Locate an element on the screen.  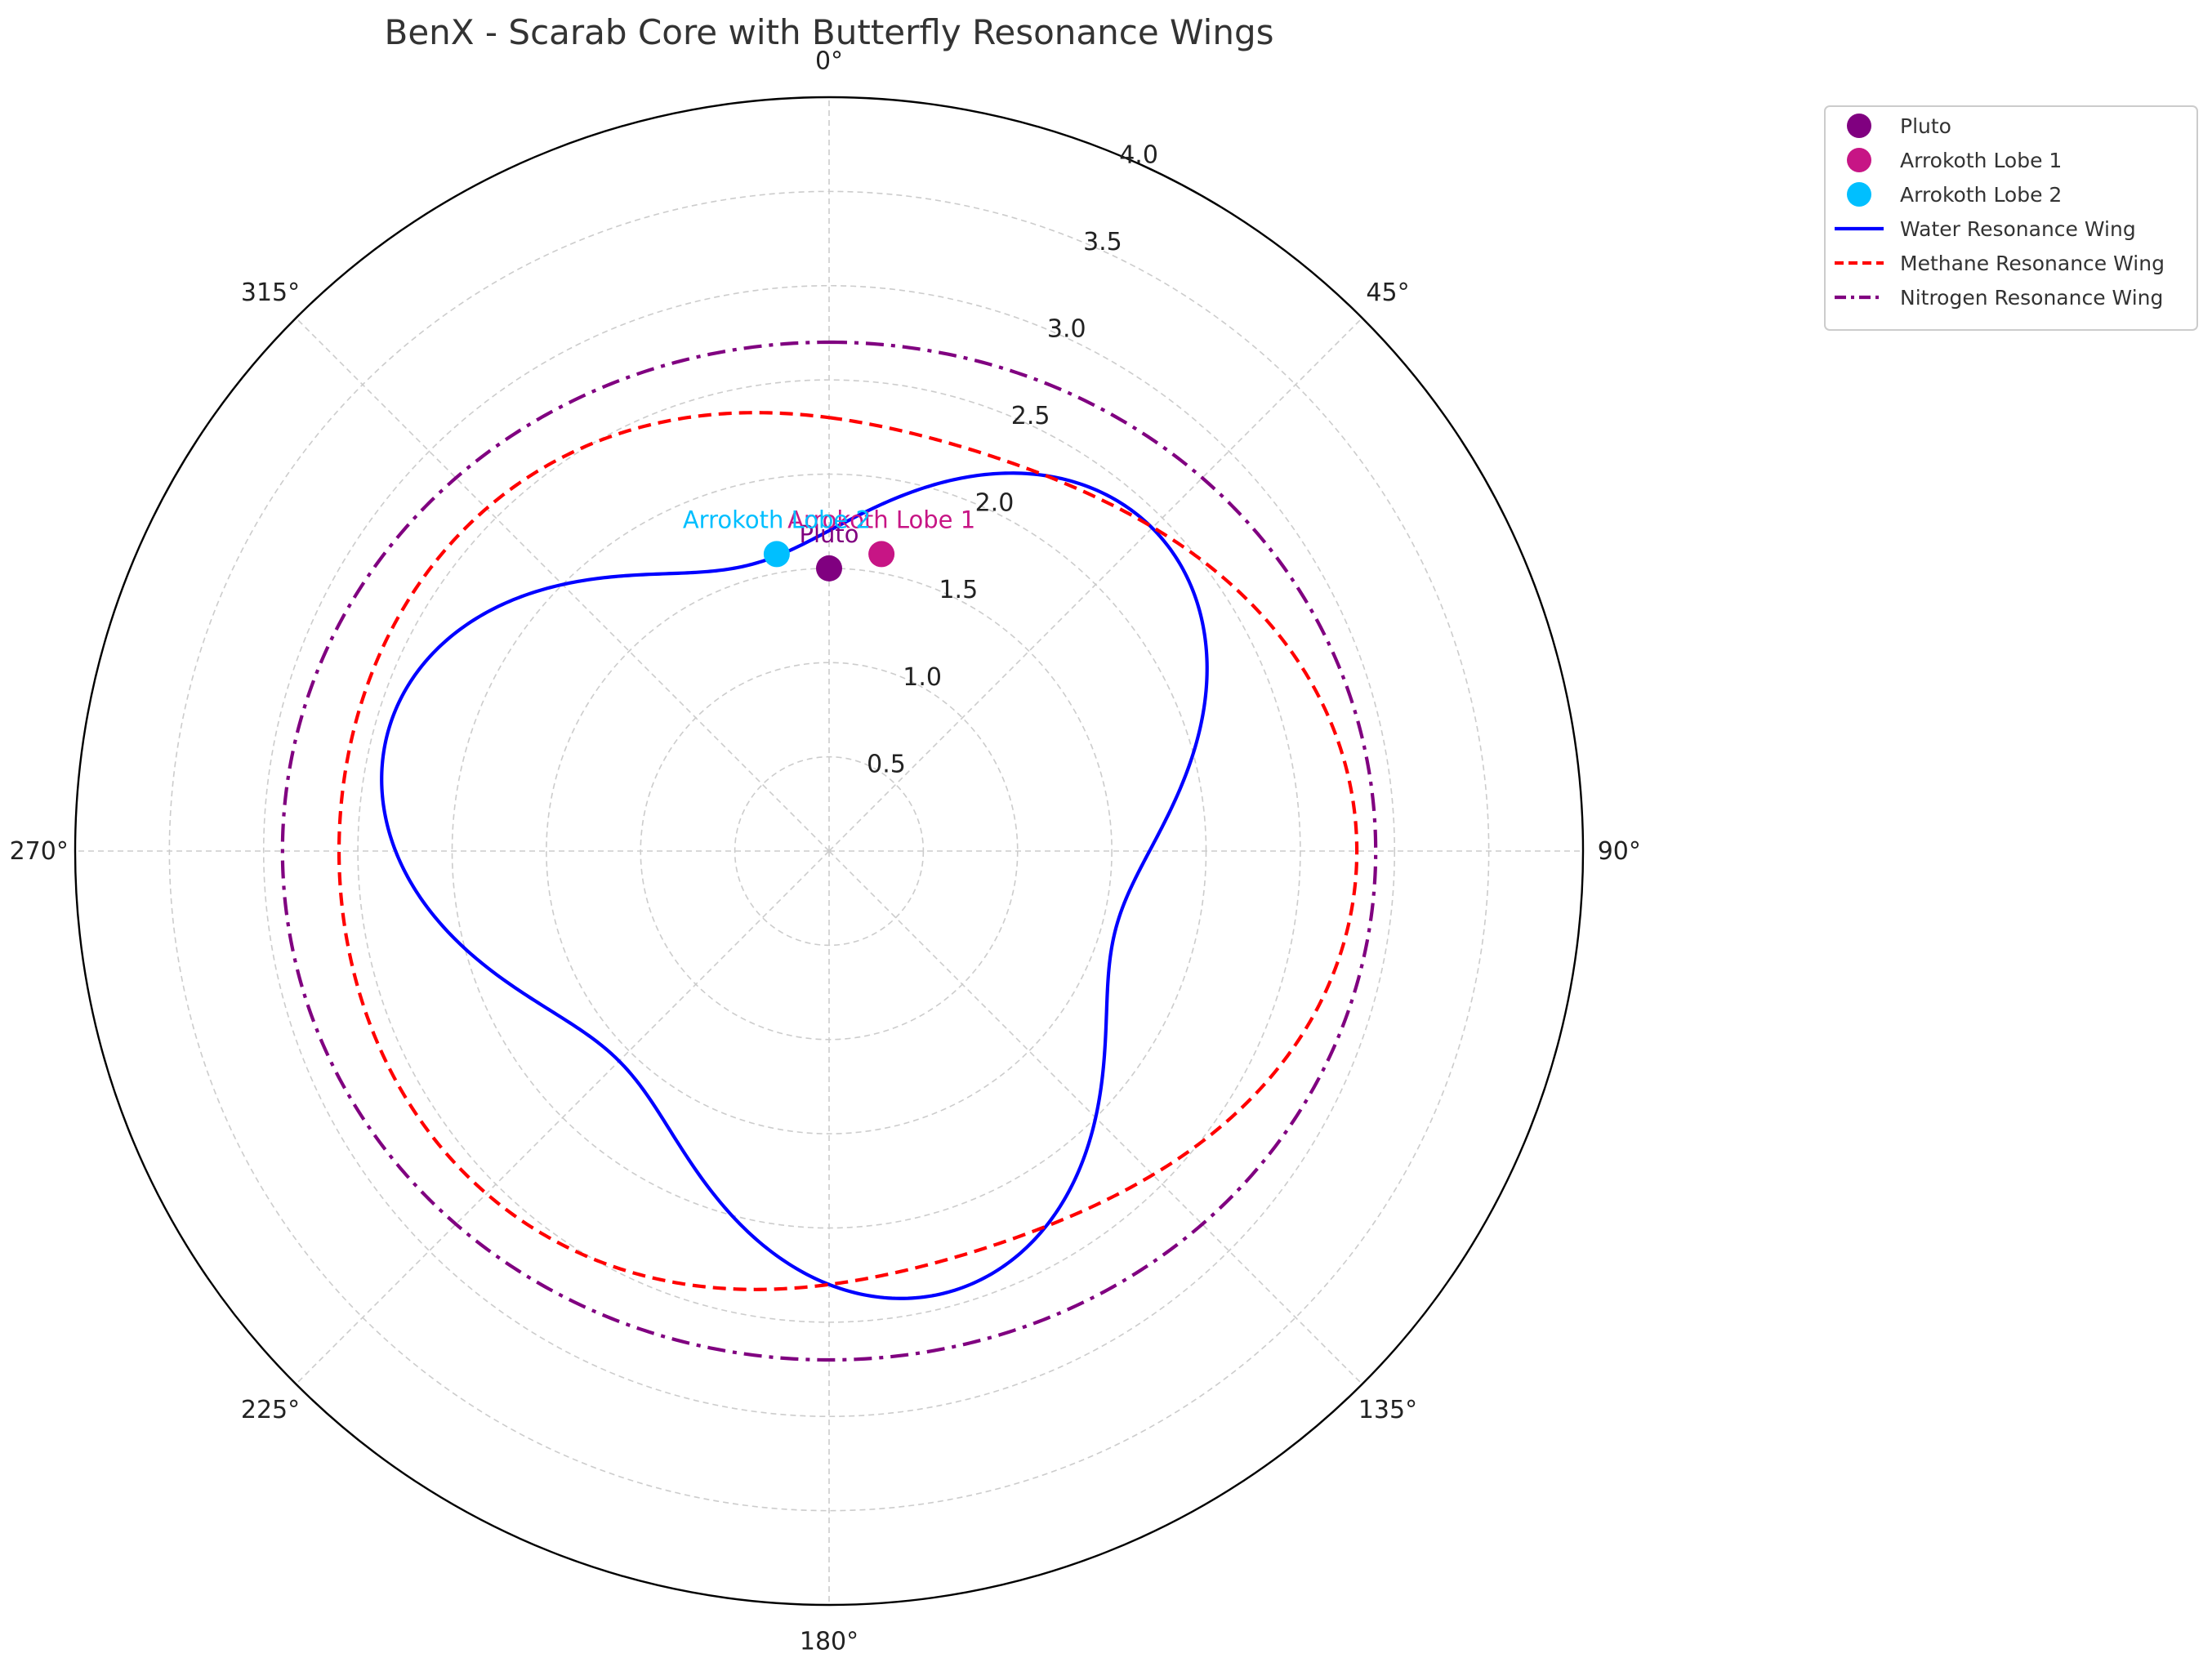
legend-entry-methane-resonance-wing: Methane Resonance Wing is located at coordinates (2032, 263).